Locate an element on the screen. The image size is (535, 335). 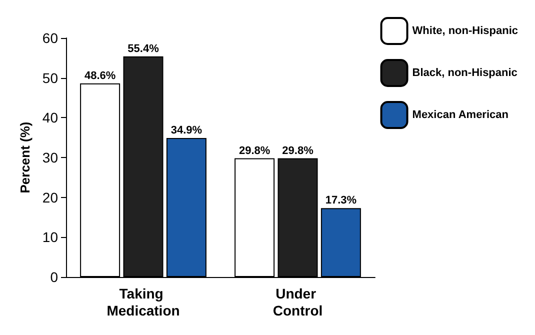
data-label: 48.6% is located at coordinates (100, 76).